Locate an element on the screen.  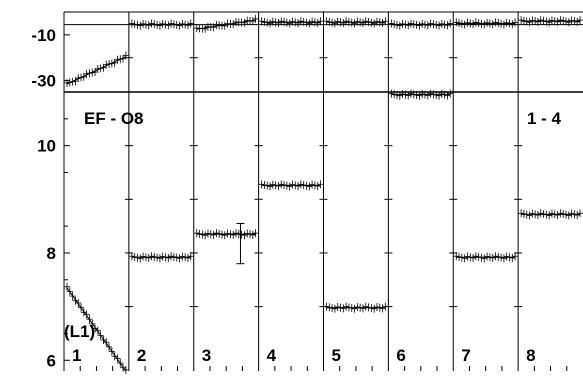
lower-y-tick-label: 8 is located at coordinates (51, 253).